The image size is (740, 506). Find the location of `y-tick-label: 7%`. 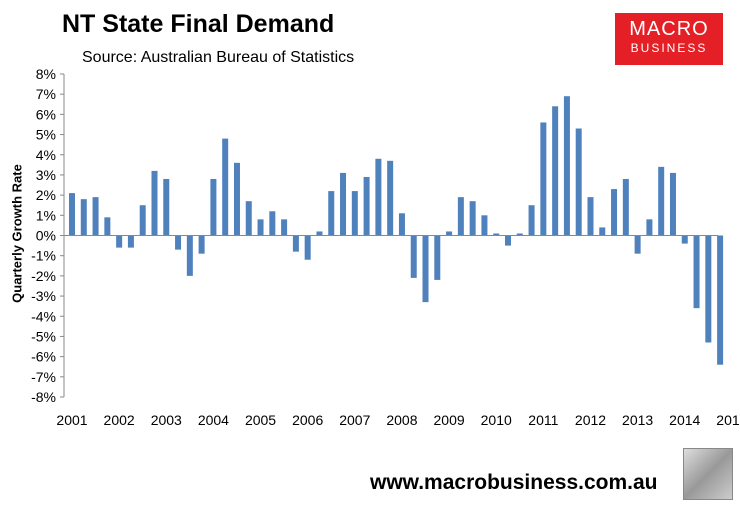

y-tick-label: 7% is located at coordinates (46, 94).